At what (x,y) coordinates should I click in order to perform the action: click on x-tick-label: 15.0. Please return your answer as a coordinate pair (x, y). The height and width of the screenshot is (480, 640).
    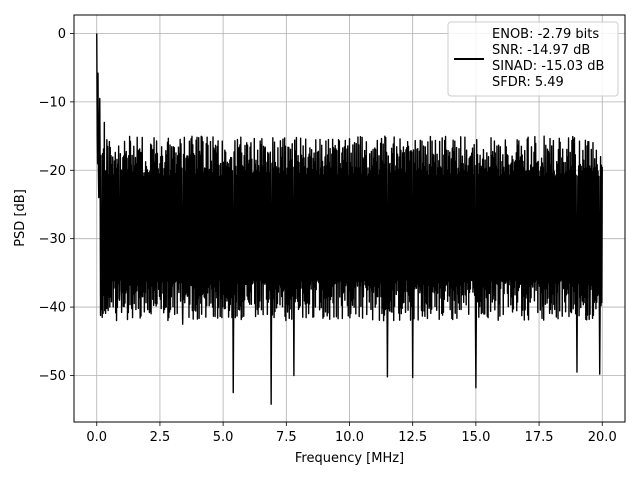
    Looking at the image, I should click on (475, 437).